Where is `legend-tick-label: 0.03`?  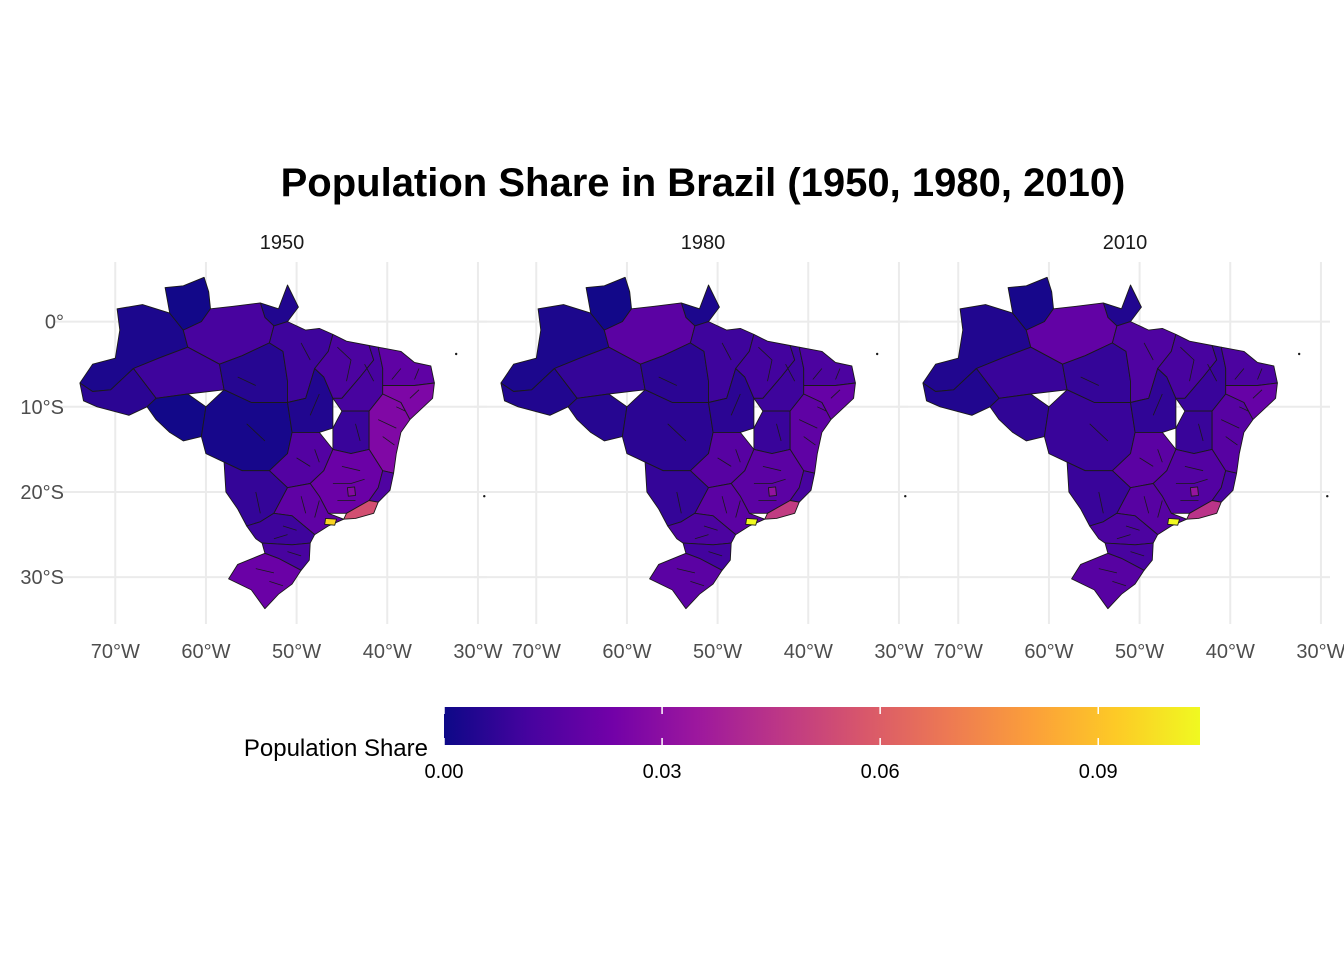
legend-tick-label: 0.03 is located at coordinates (662, 772).